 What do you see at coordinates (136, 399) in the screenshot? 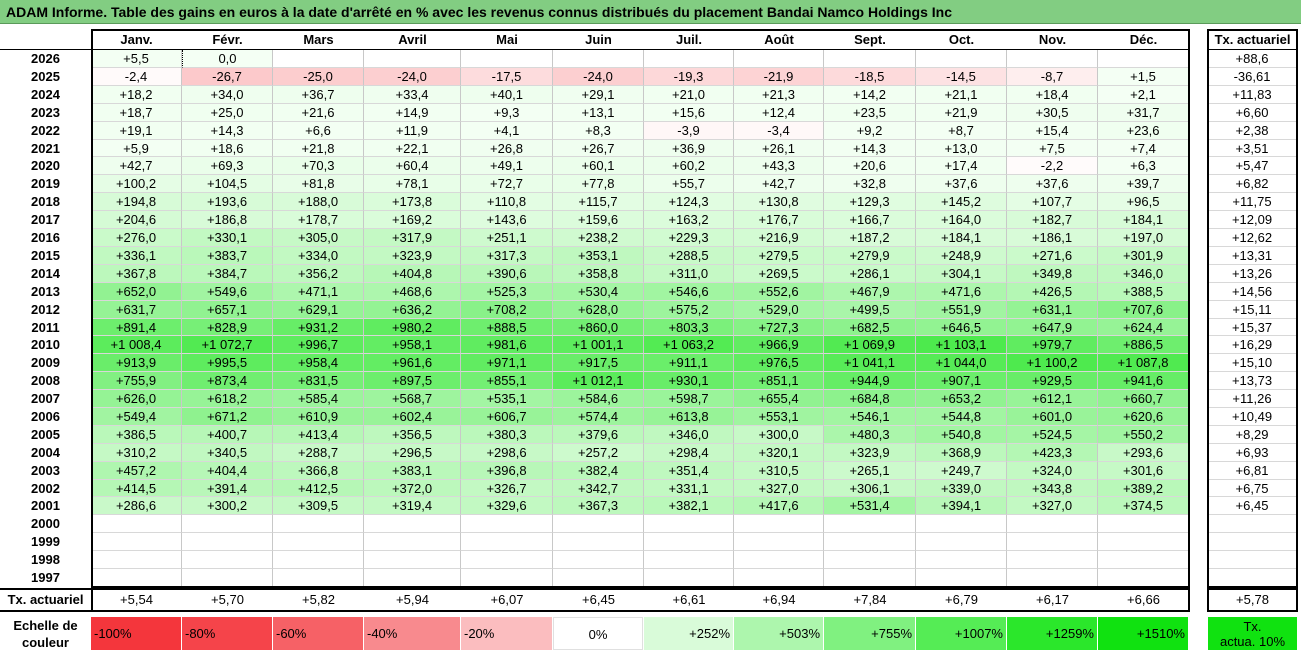
I see `table-cell: +626,0` at bounding box center [136, 399].